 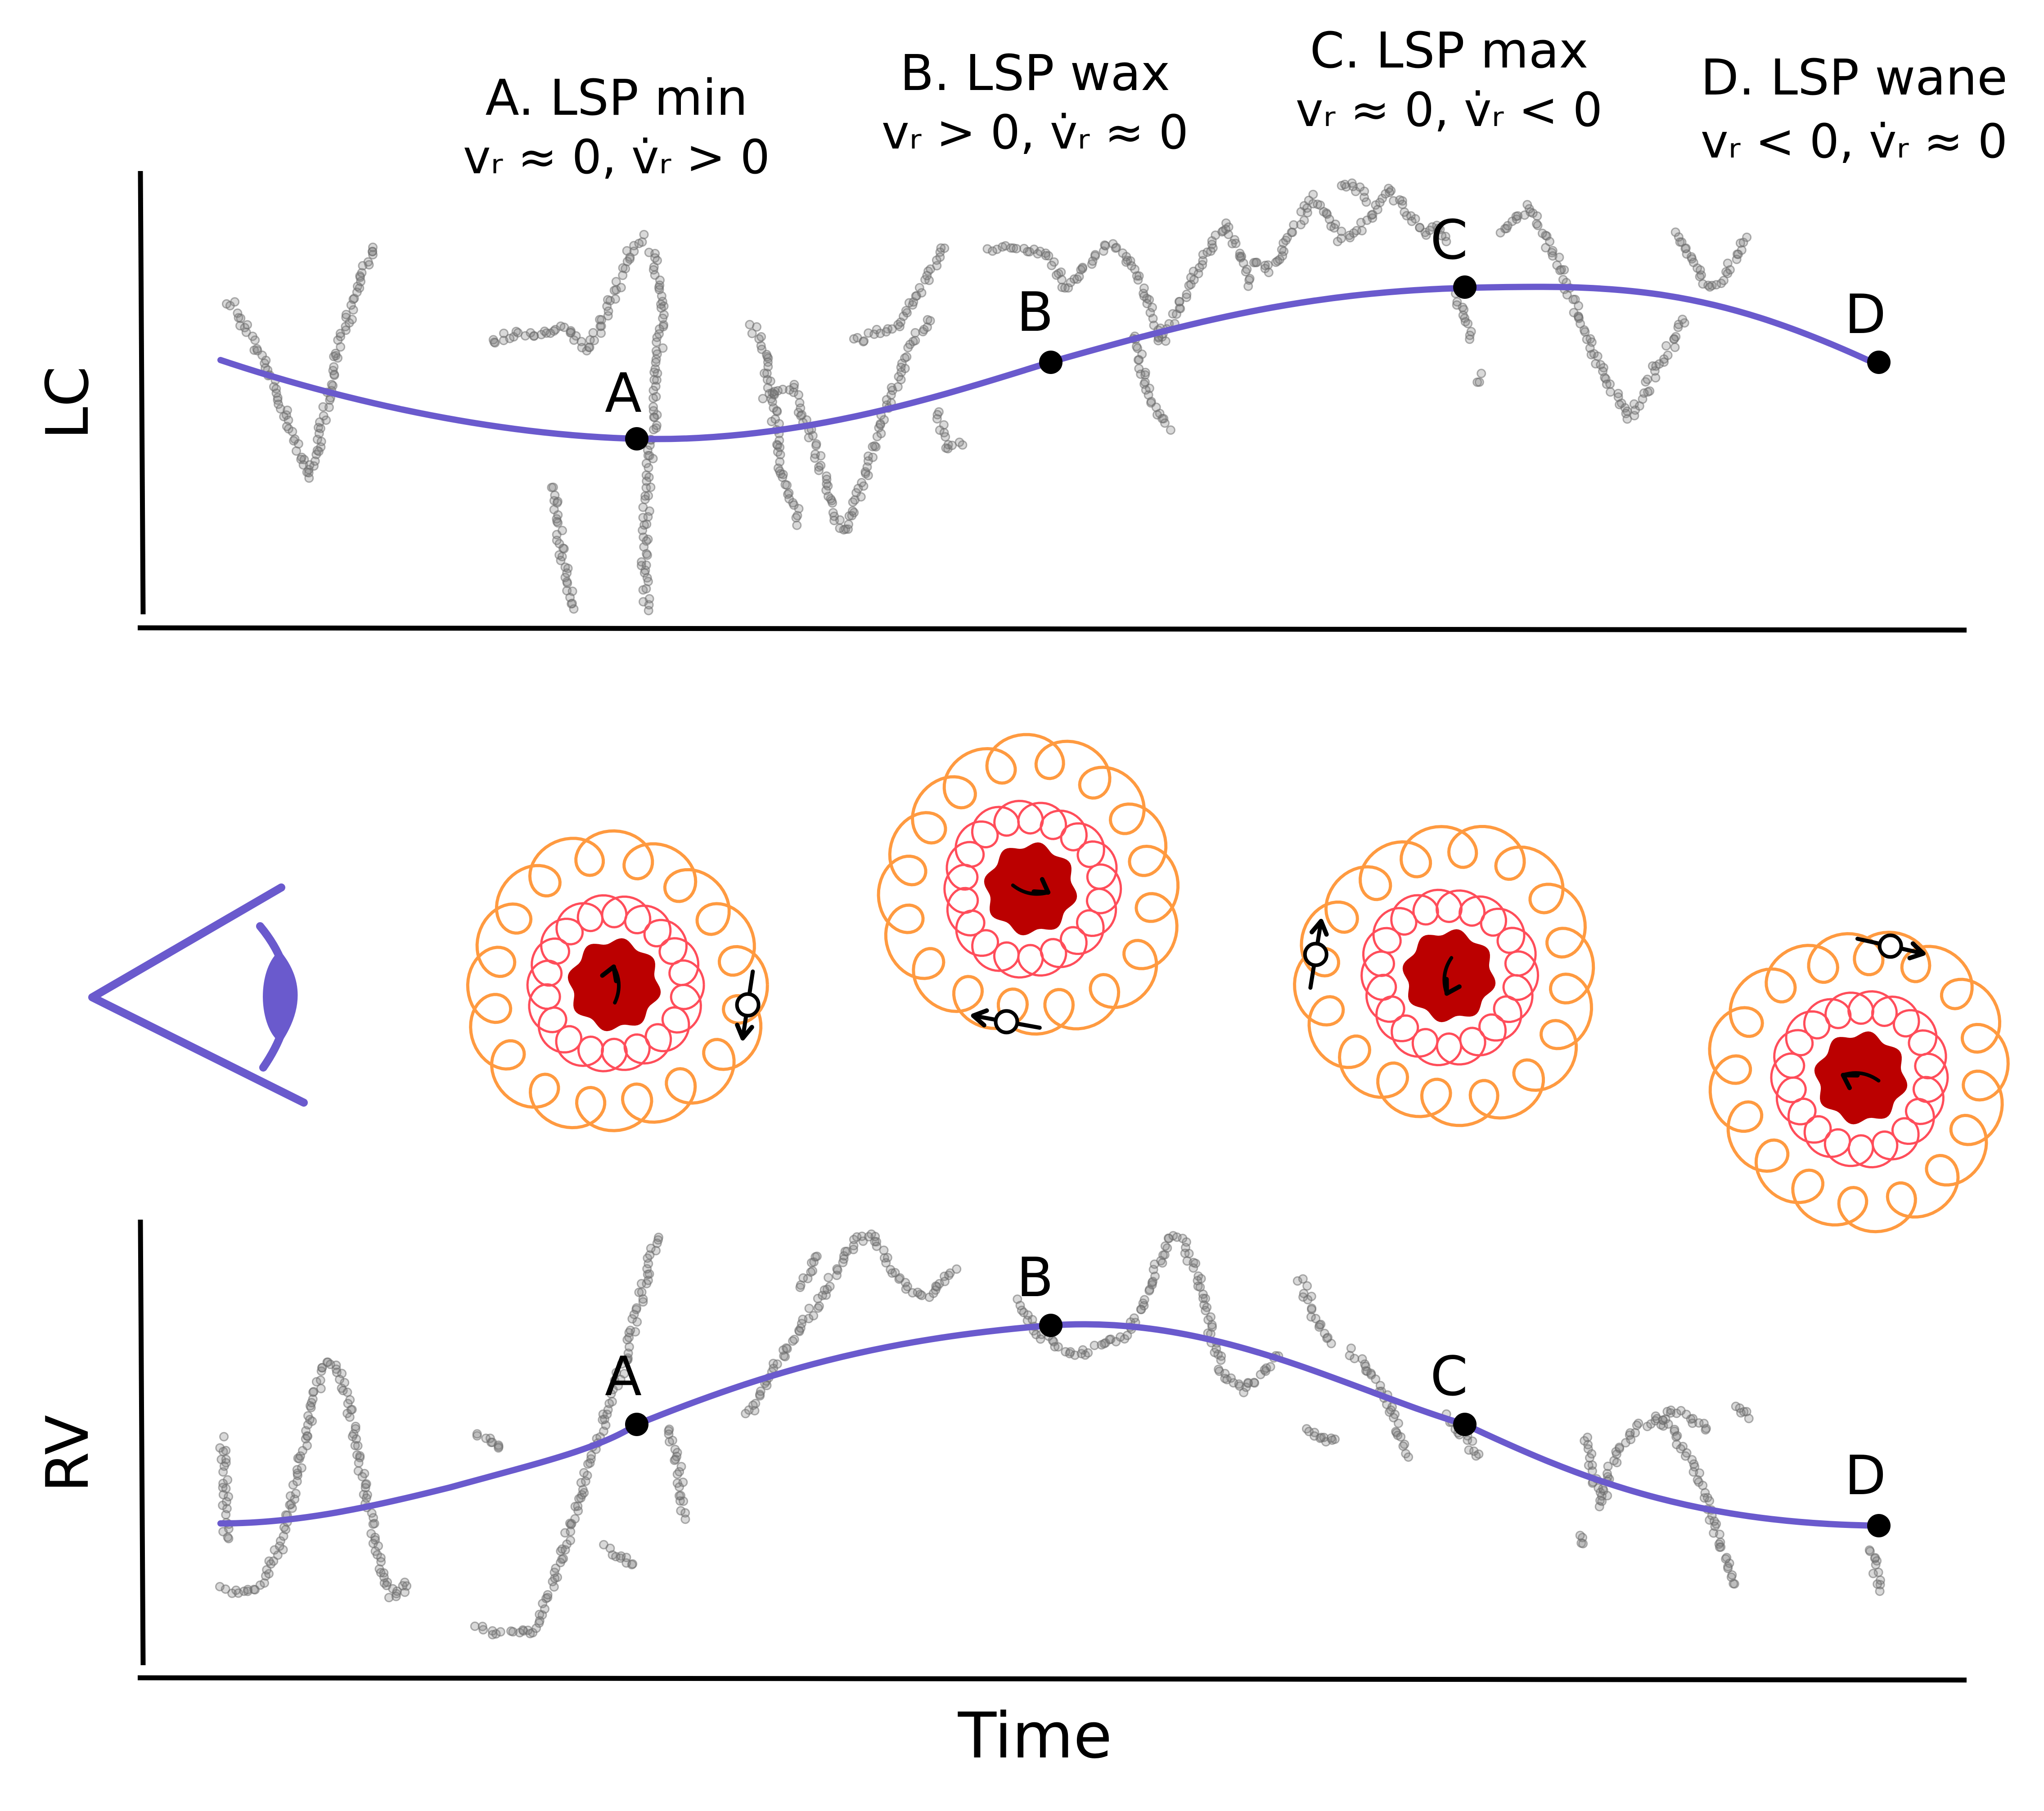 I want to click on lc-point-b: B, so click(x=1040, y=327).